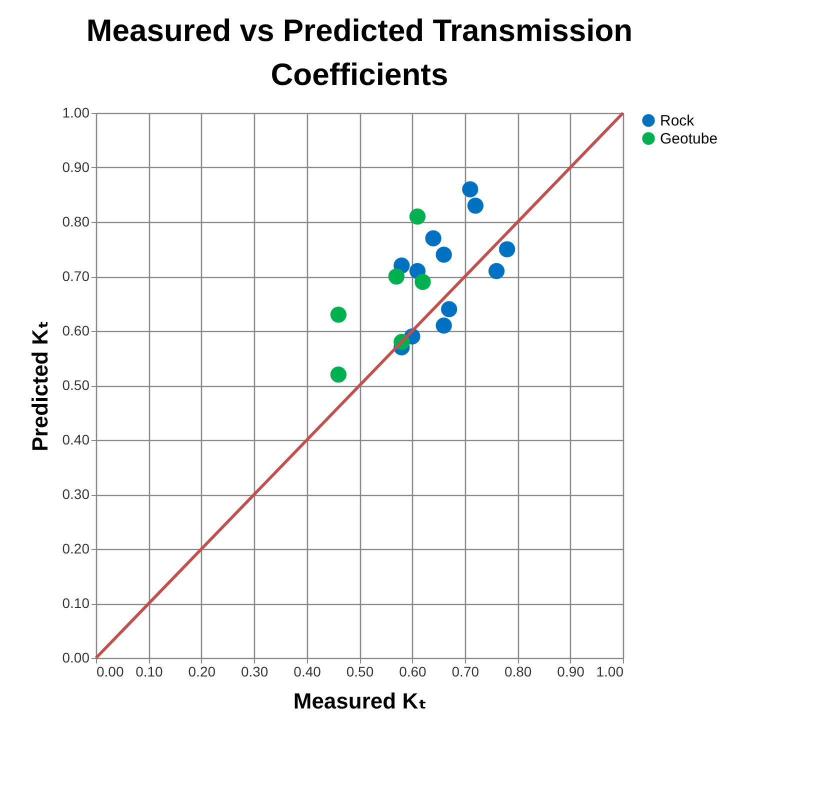  I want to click on legend-label: Geotube, so click(689, 139).